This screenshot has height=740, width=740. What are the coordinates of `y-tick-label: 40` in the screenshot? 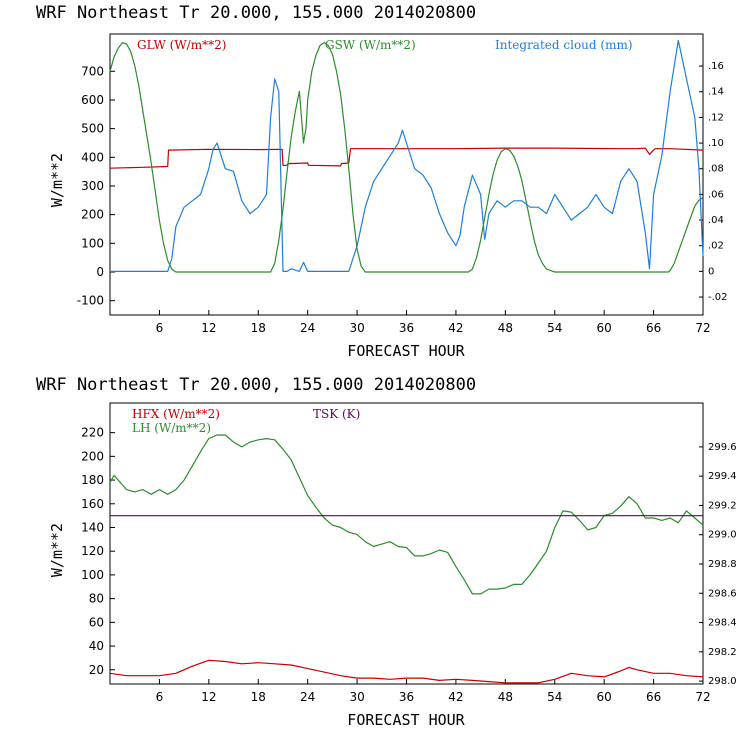 It's located at (96, 646).